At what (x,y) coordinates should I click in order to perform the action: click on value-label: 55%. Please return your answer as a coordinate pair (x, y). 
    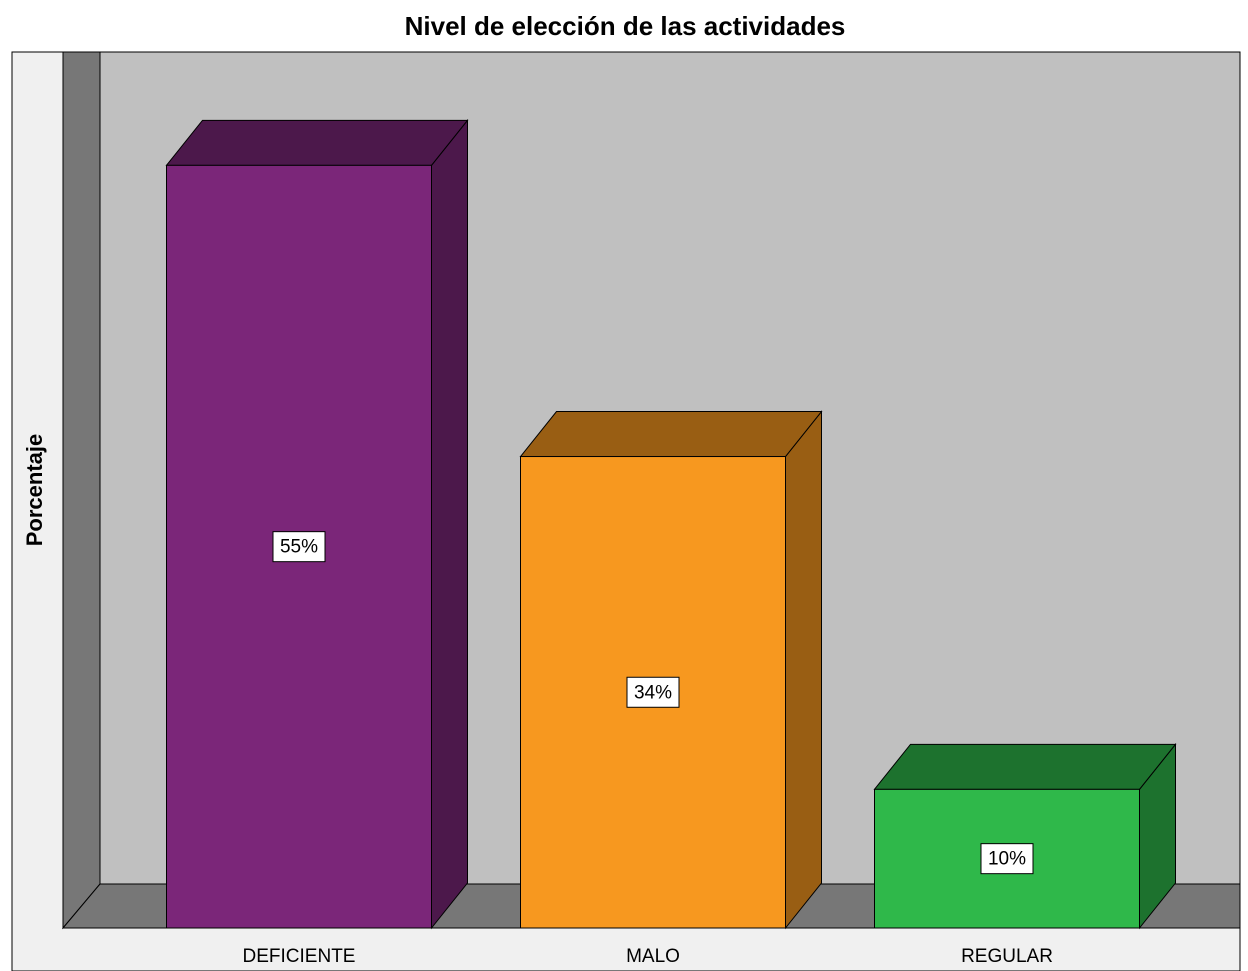
    Looking at the image, I should click on (299, 547).